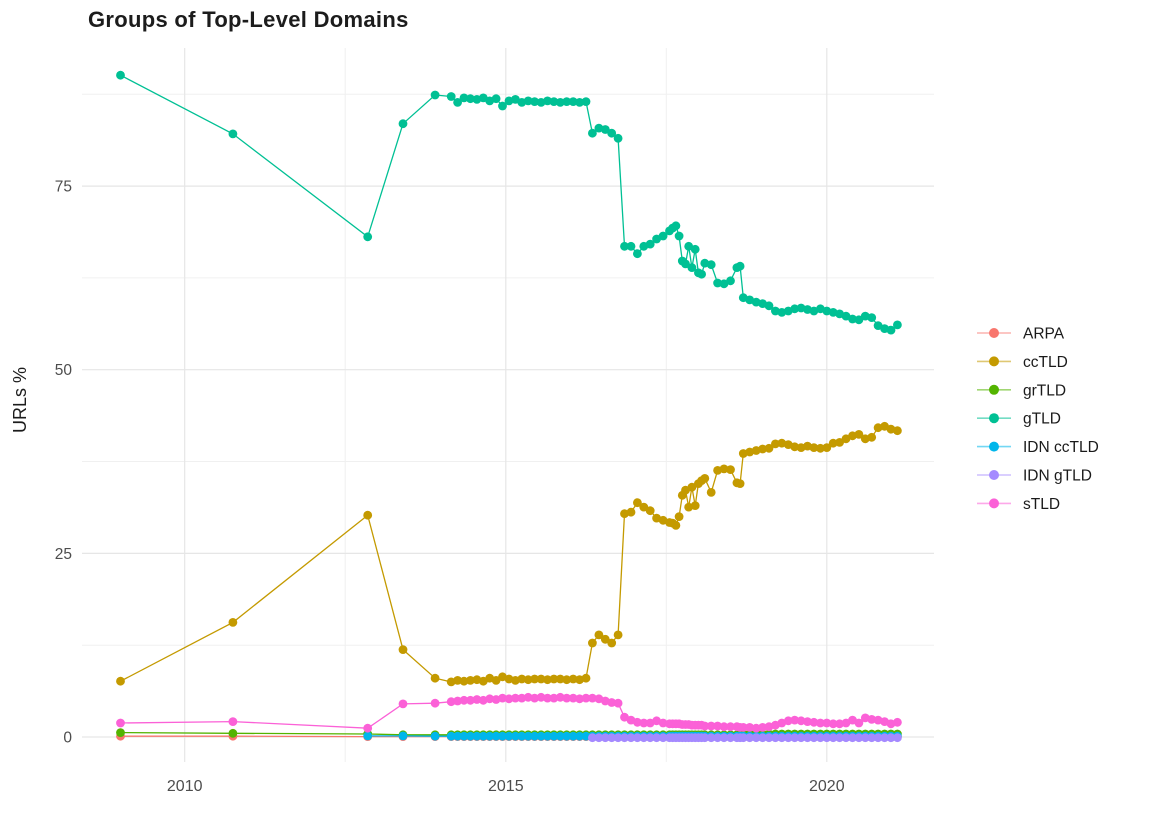 This screenshot has width=1164, height=827. Describe the element at coordinates (120, 732) in the screenshot. I see `data-point-grtld` at that location.